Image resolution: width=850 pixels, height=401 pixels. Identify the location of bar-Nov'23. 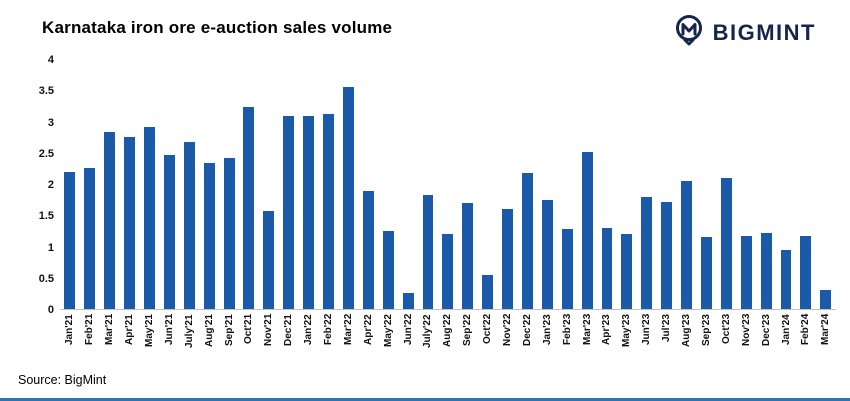
(746, 272).